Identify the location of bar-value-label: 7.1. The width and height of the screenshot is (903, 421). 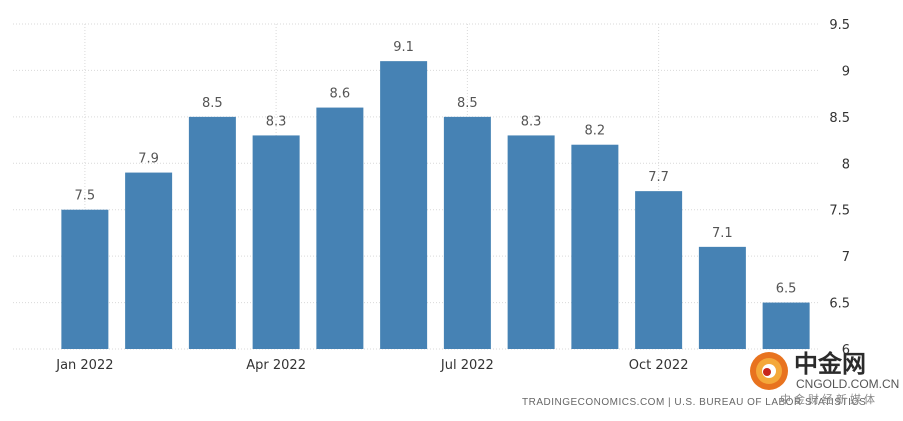
(722, 233).